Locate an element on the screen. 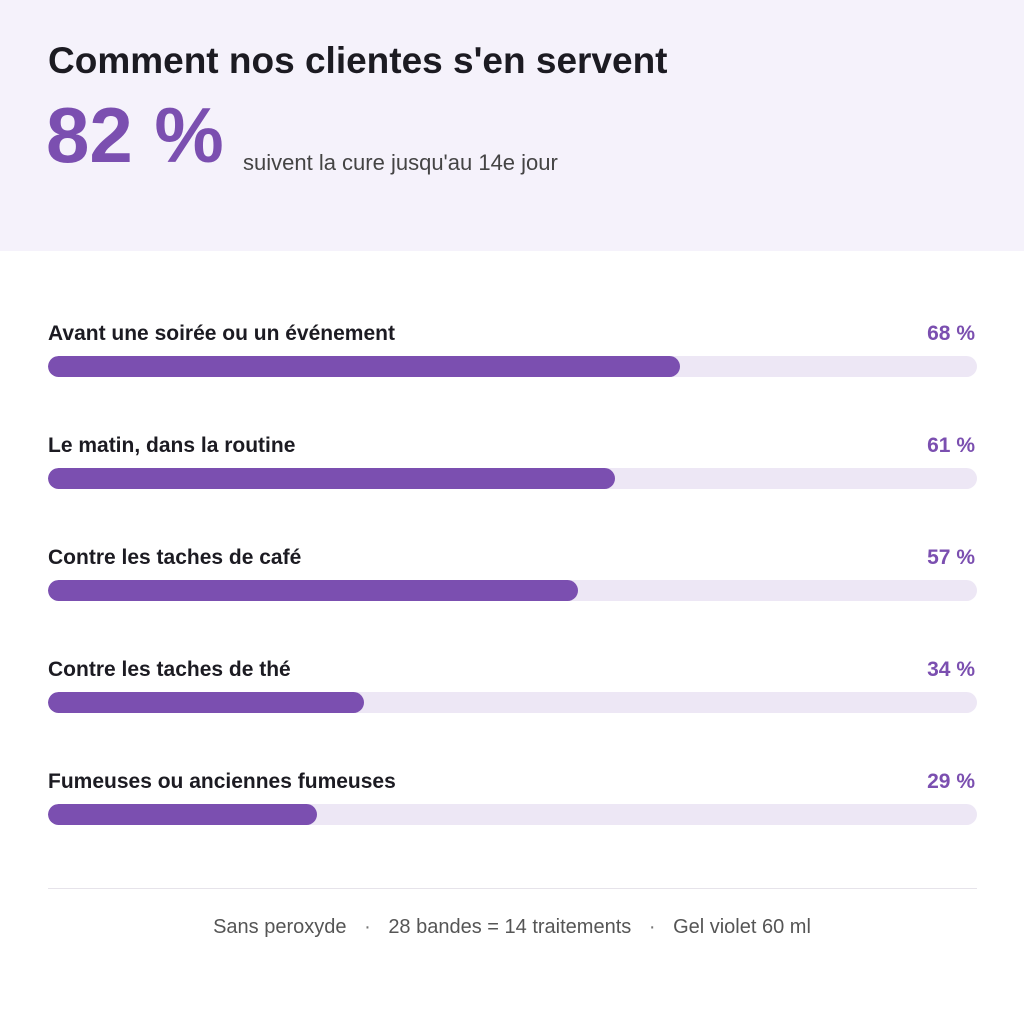  bar-row: Le matin, dans la routine 61 % is located at coordinates (512, 488).